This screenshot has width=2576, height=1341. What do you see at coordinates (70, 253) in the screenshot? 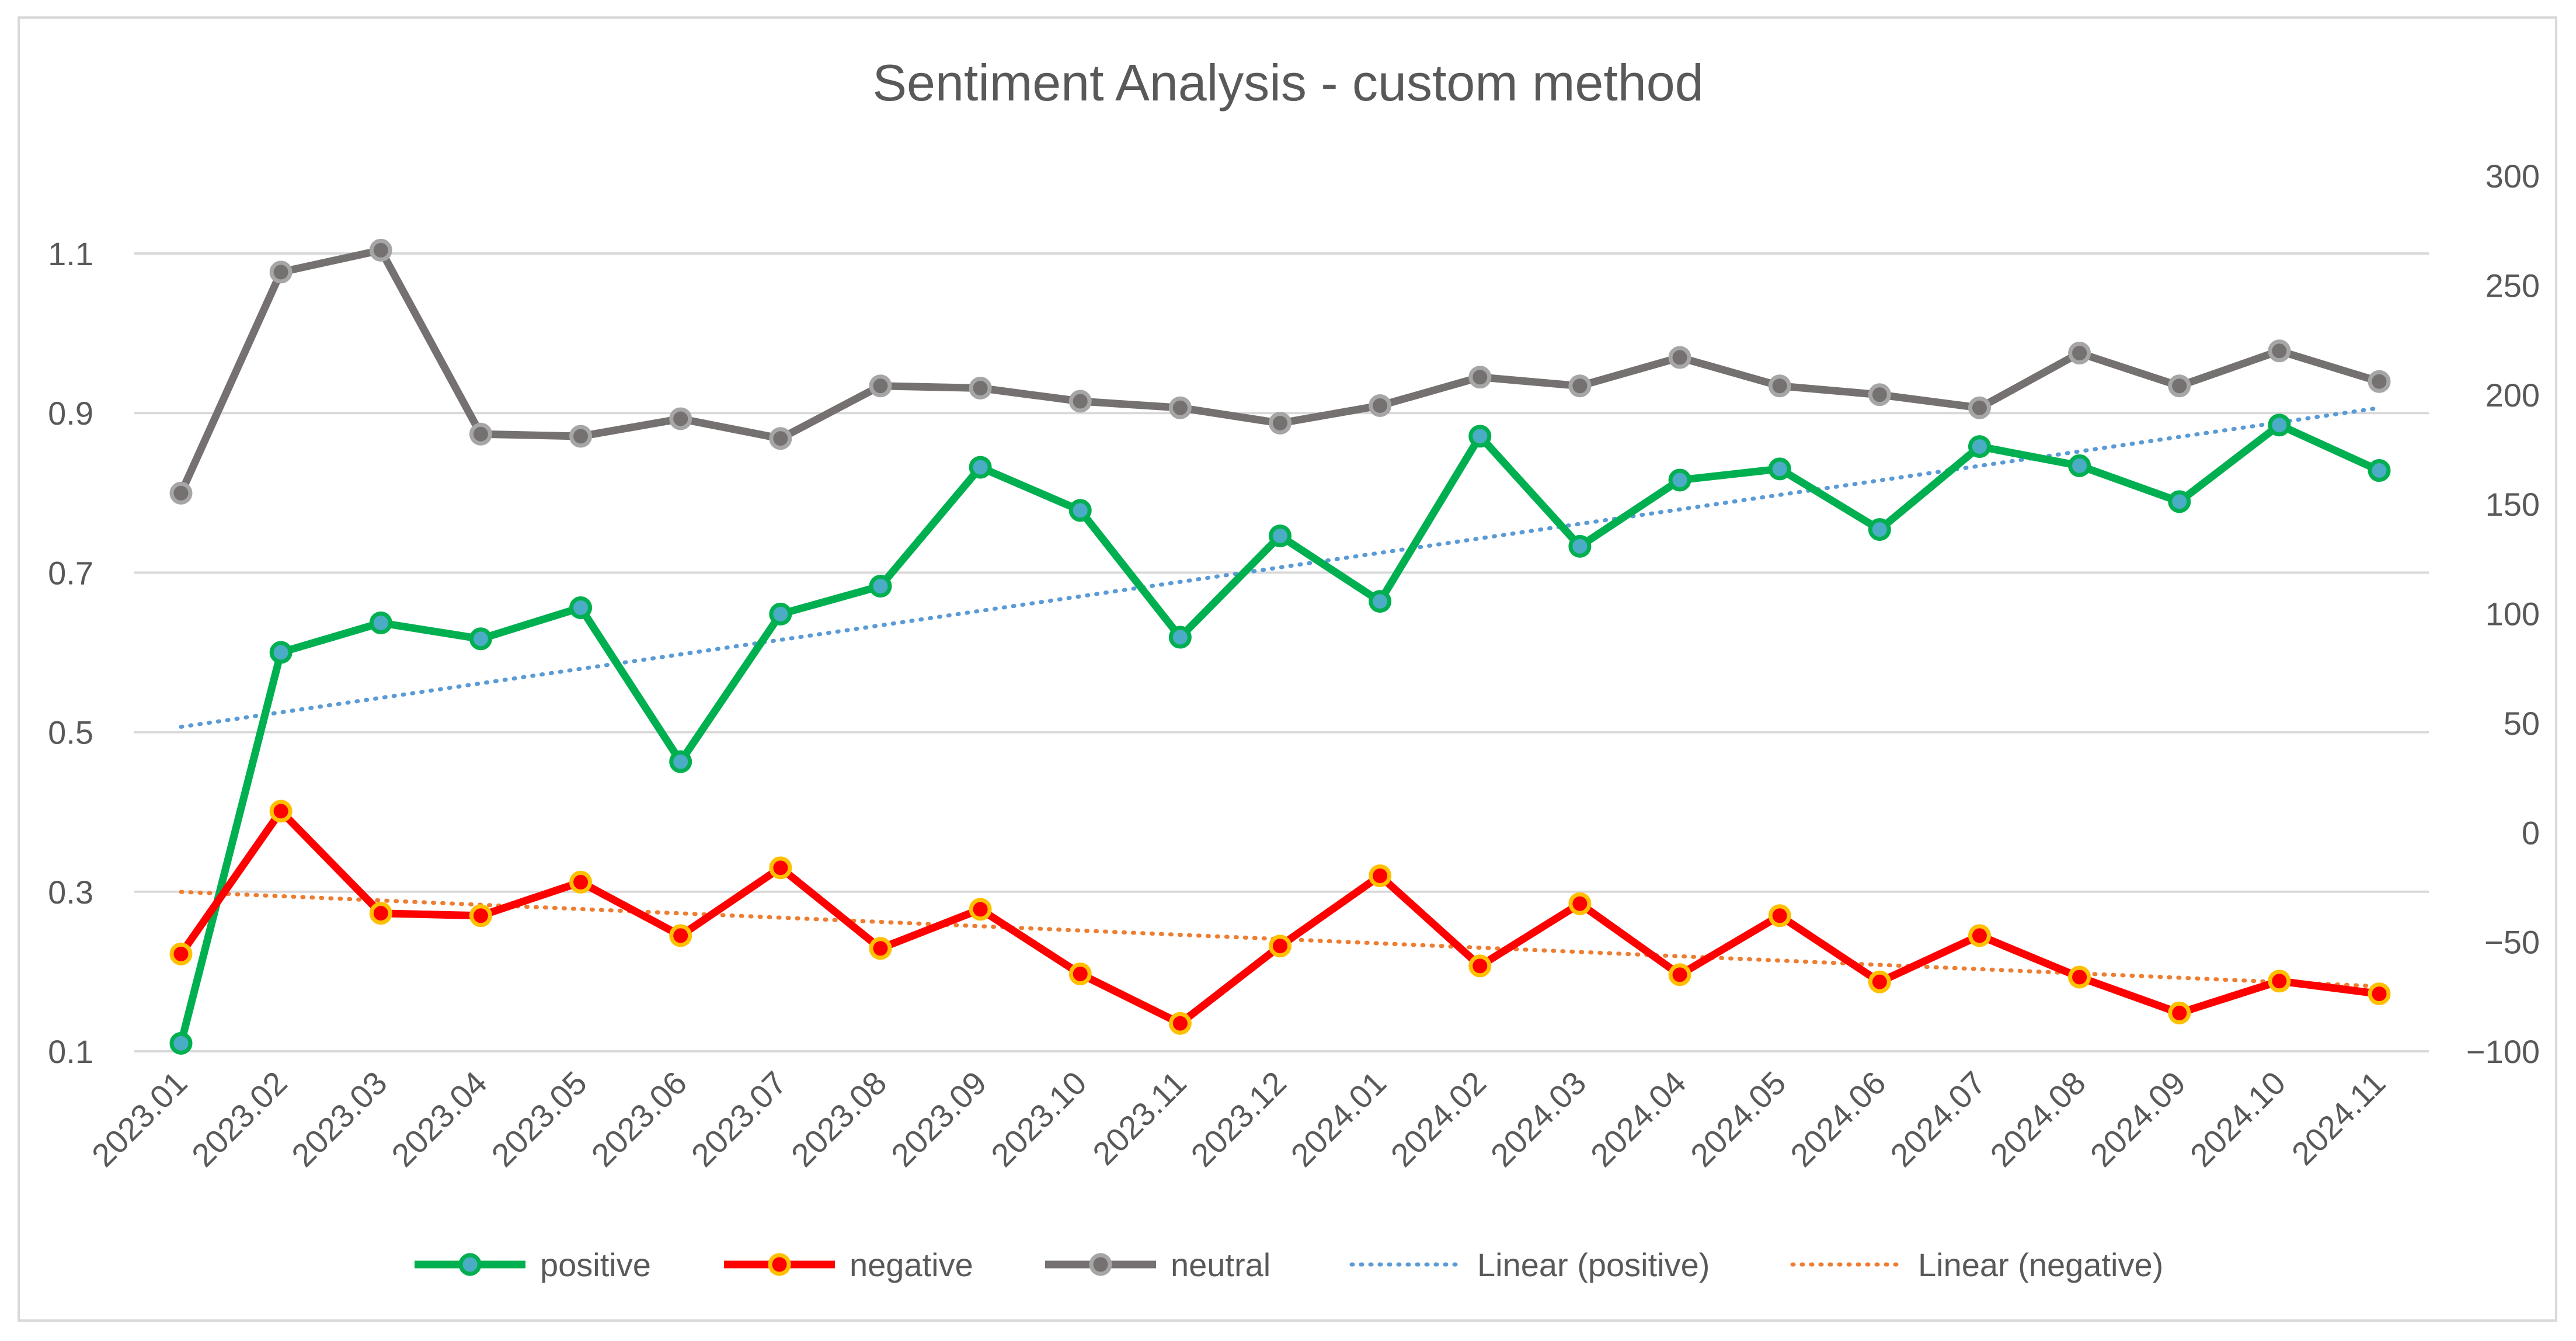
I see `left-tick-label: 1.1` at bounding box center [70, 253].